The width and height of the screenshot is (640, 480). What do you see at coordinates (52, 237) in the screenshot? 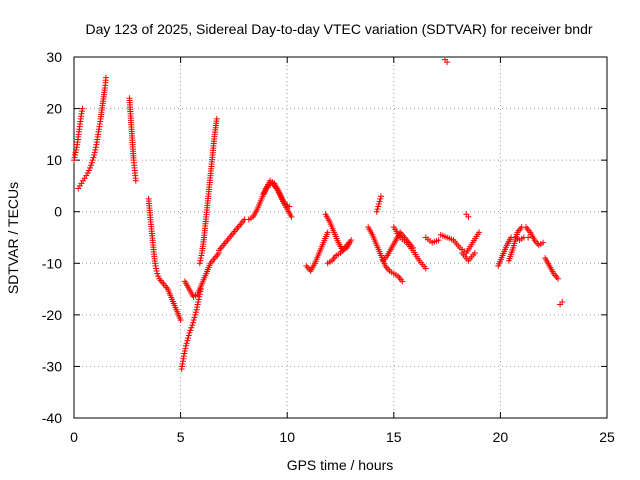
I see `y-tick-labels: -40 -30 -20 -10 0 10 20 30` at bounding box center [52, 237].